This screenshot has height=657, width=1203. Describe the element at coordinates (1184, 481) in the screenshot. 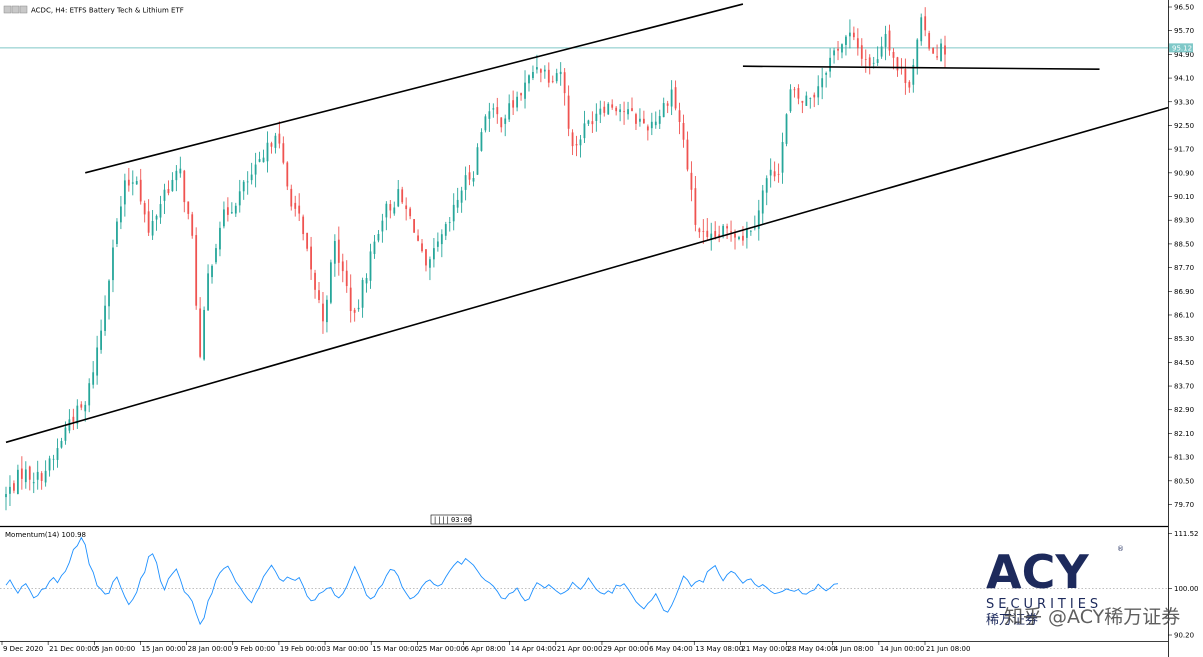

I see `price-tick-label: 80.50` at that location.